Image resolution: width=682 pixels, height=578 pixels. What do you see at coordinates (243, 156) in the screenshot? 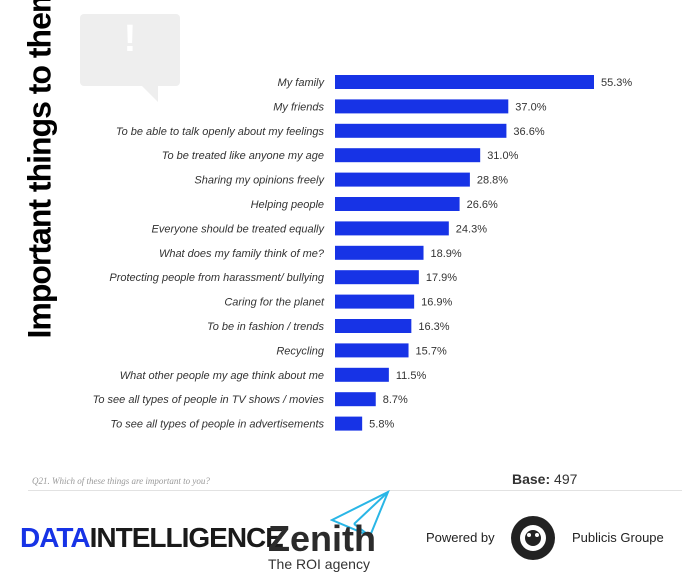
I see `category-label: To be treated like anyone my age` at bounding box center [243, 156].